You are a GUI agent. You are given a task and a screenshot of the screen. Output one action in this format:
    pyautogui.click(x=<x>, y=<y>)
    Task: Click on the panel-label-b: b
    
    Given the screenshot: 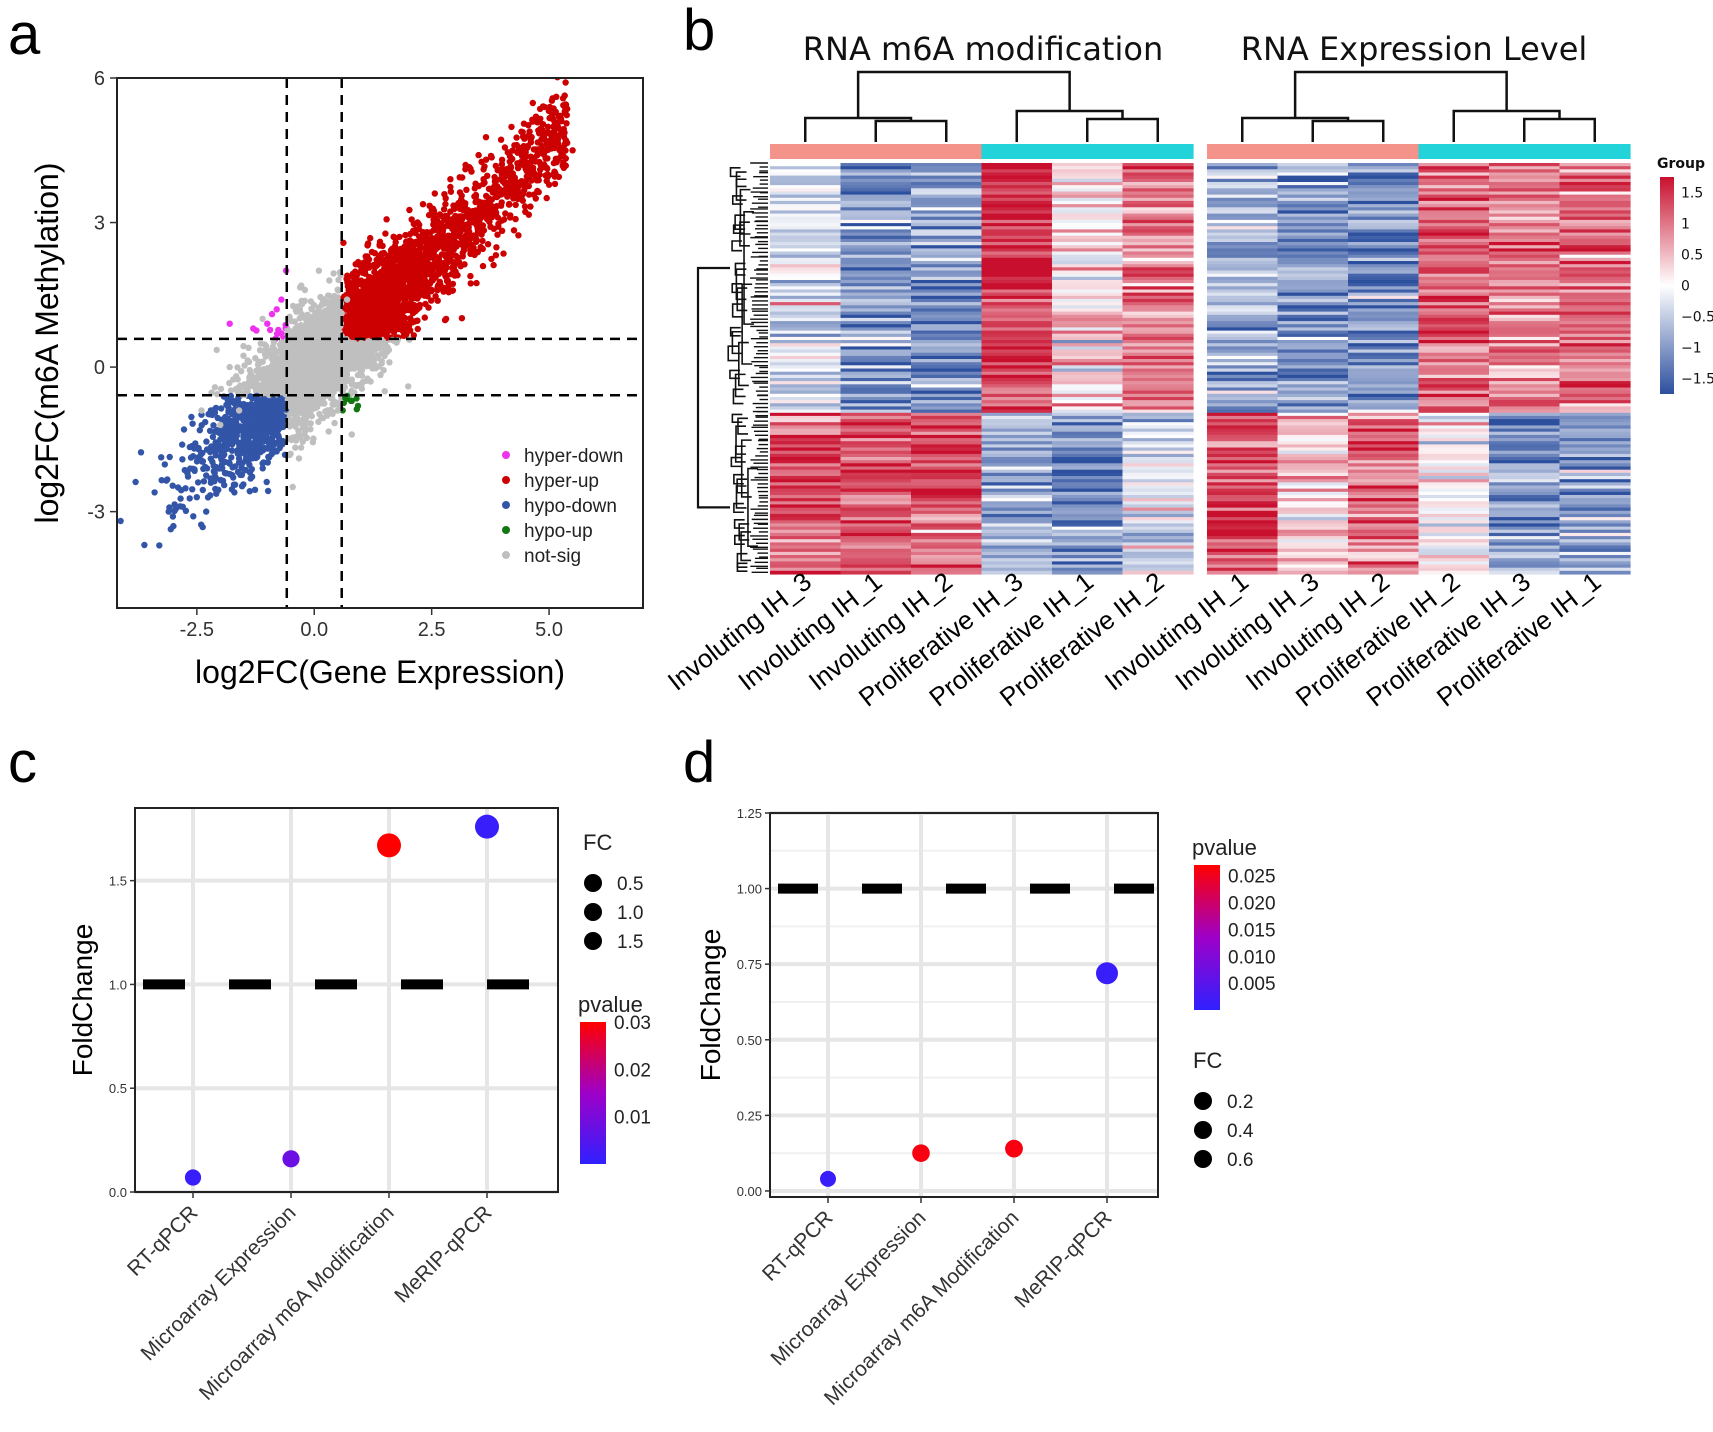 What is the action you would take?
    pyautogui.click(x=699, y=31)
    